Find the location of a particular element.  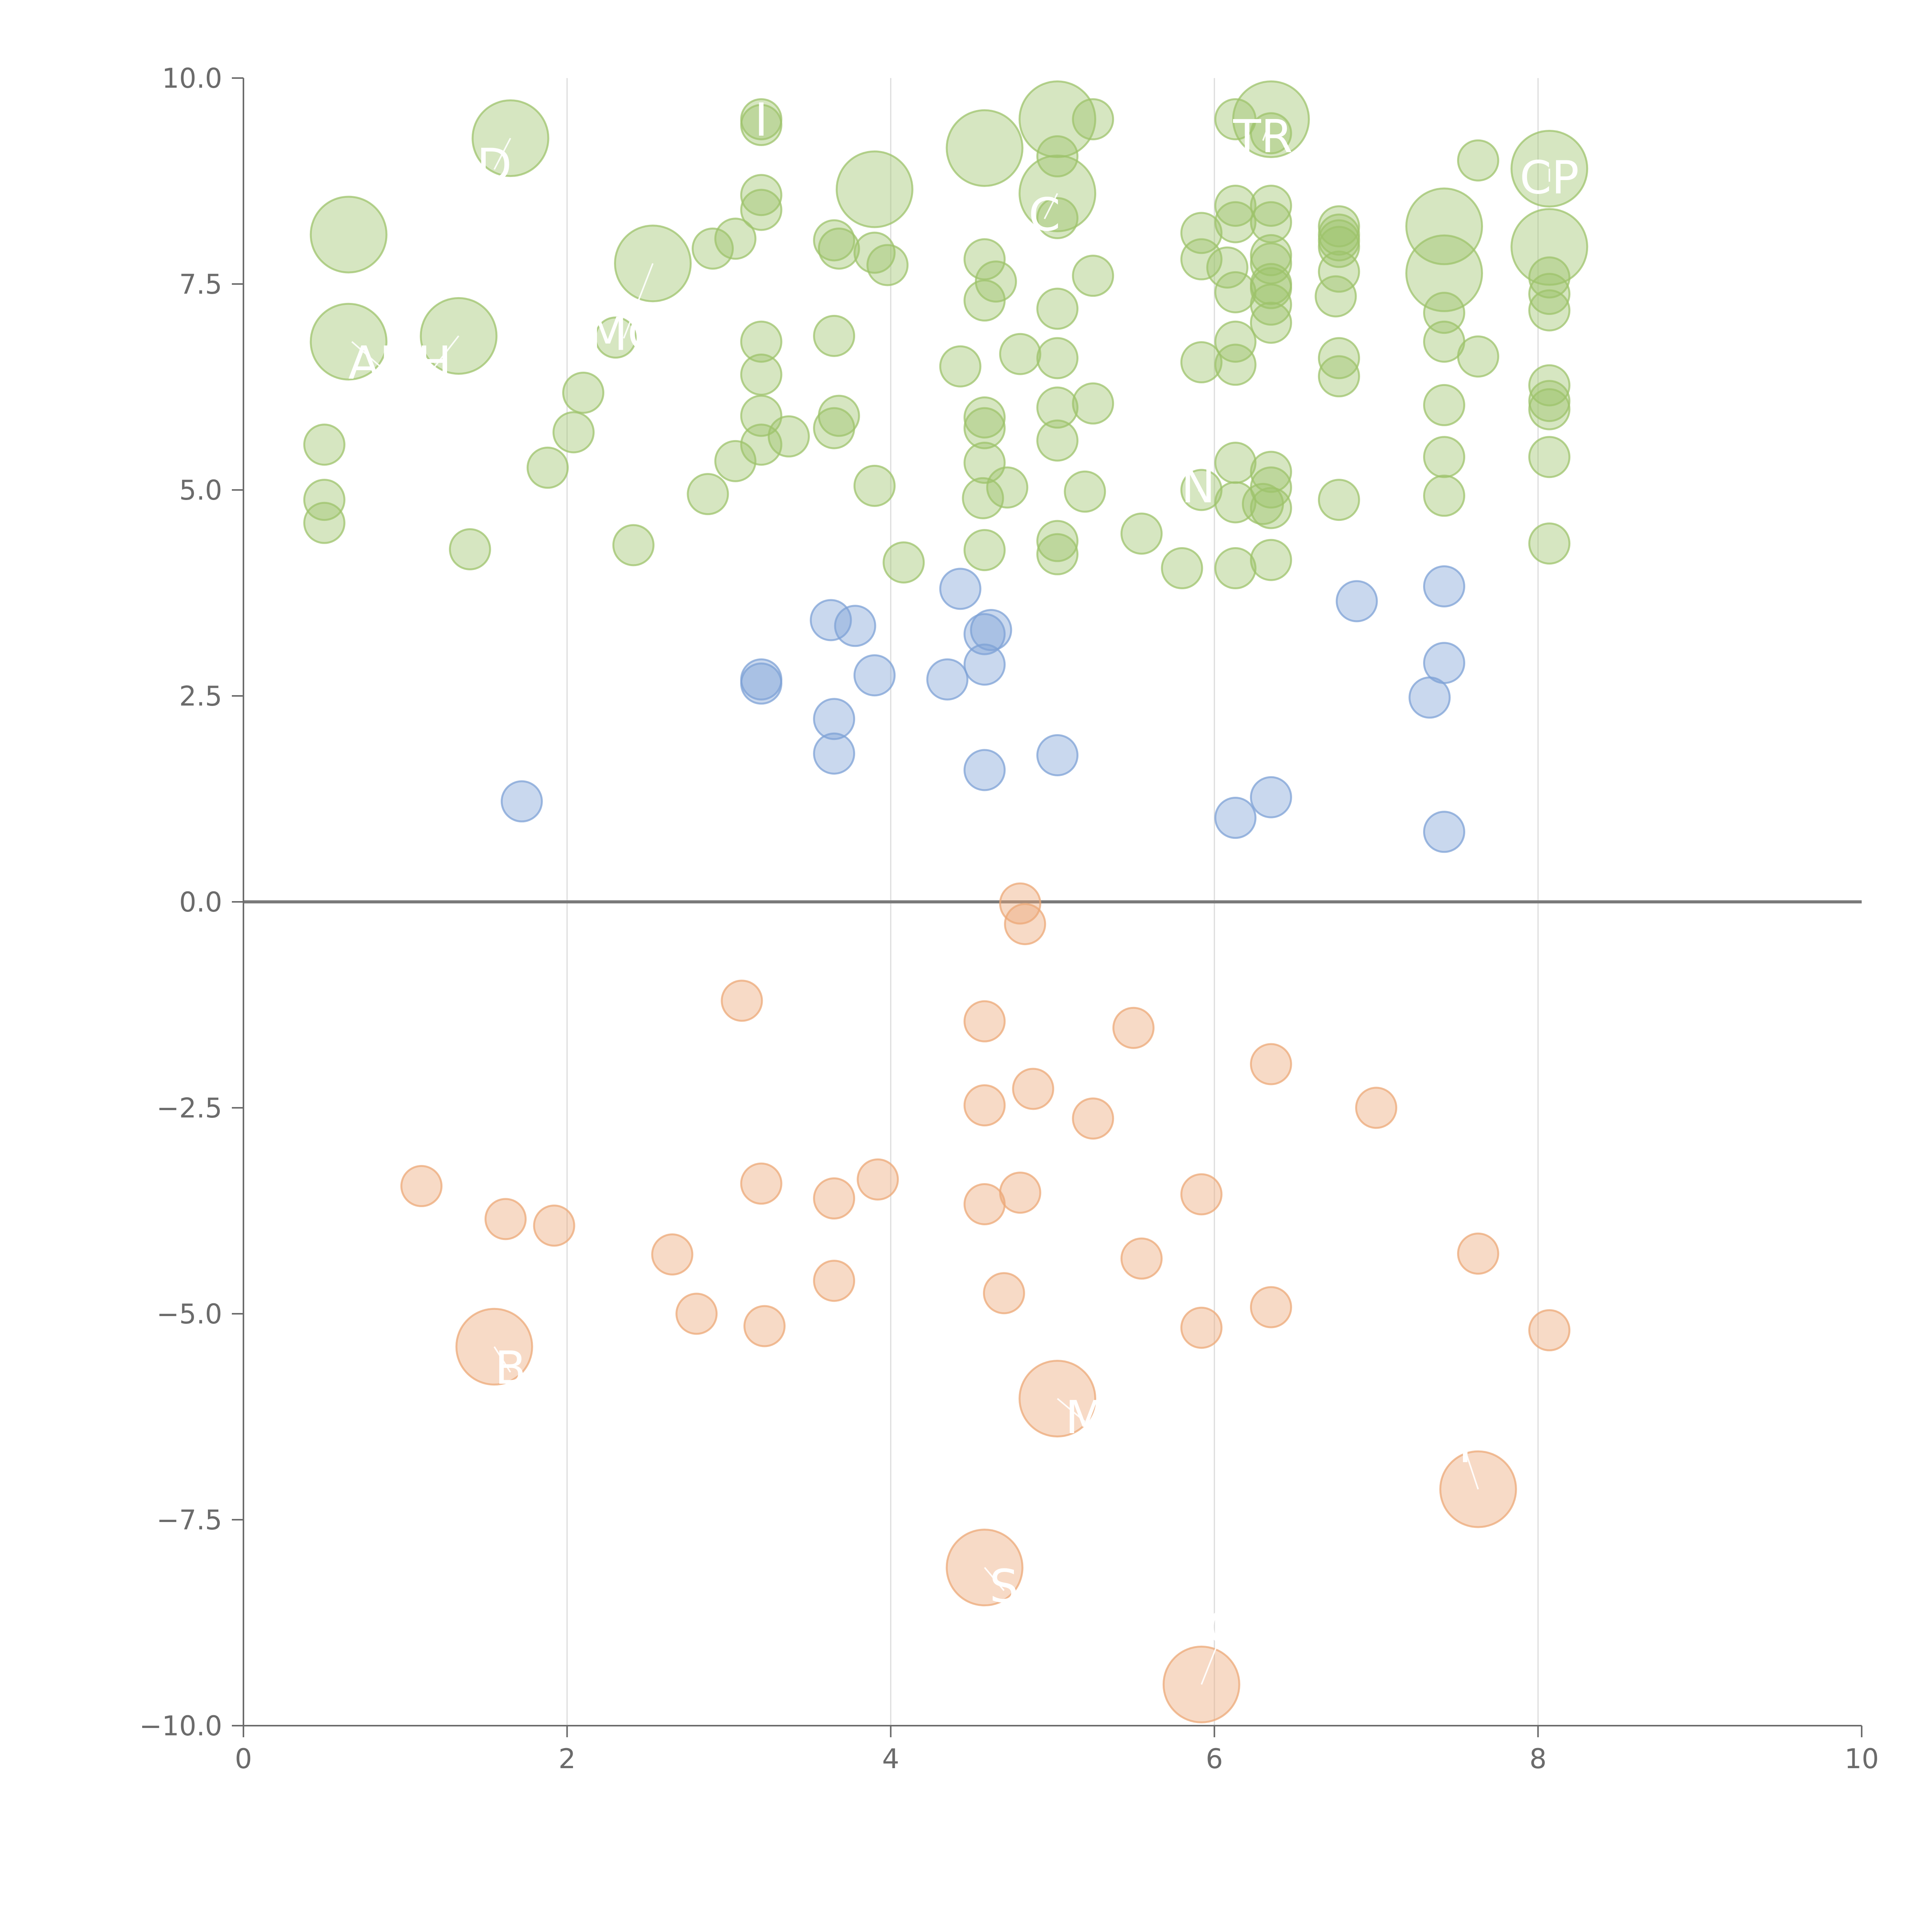

point-label: H is located at coordinates (435, 362).